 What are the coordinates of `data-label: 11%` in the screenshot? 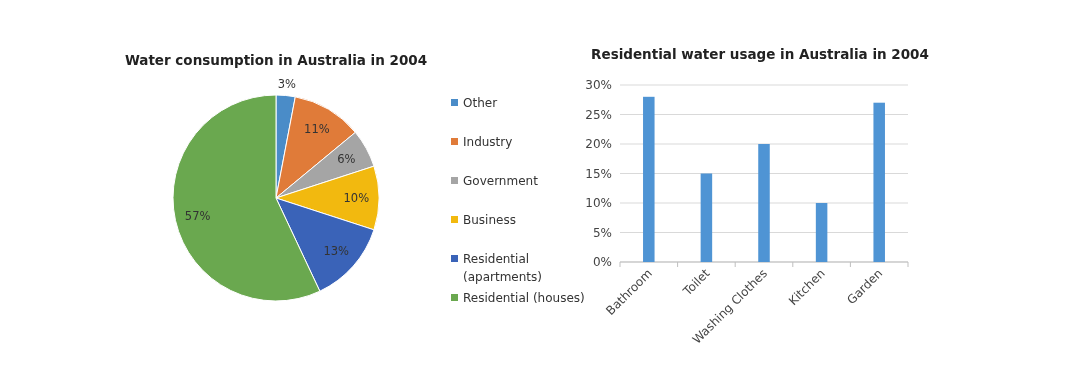 It's located at (317, 128).